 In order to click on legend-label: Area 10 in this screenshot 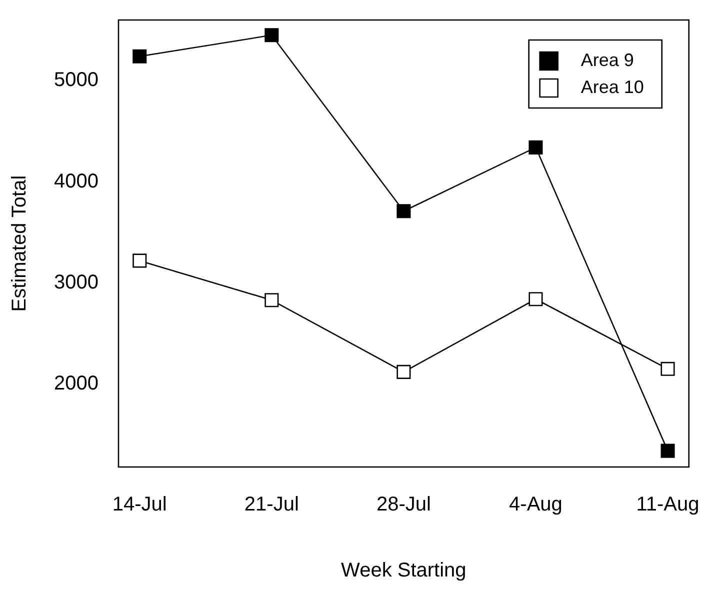, I will do `click(612, 86)`.